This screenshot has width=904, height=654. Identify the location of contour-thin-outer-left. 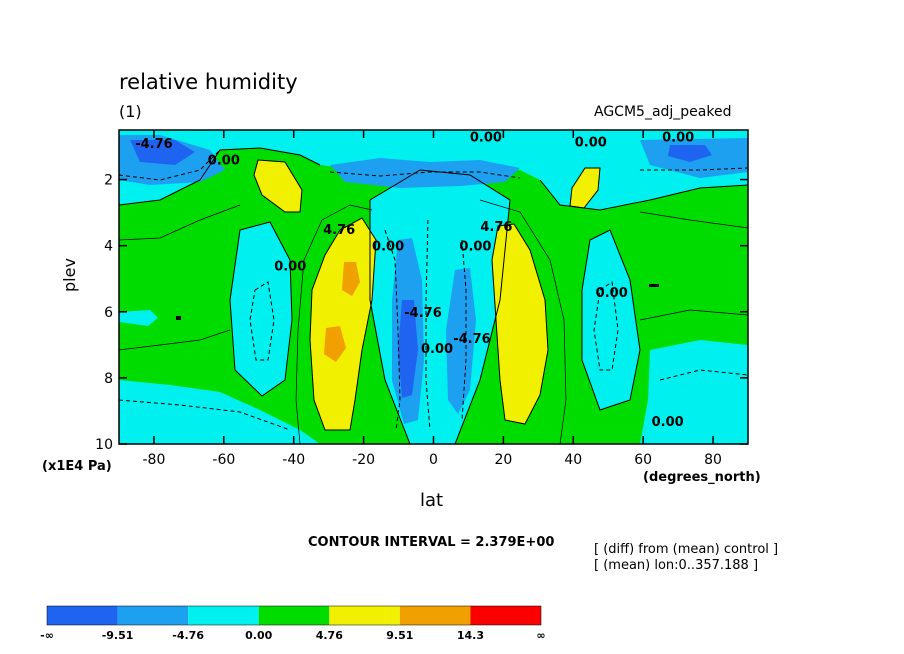
(334, 324).